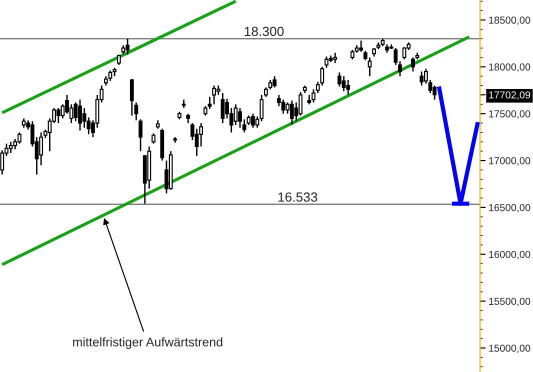  What do you see at coordinates (509, 302) in the screenshot?
I see `y-tick-label: 15500,00` at bounding box center [509, 302].